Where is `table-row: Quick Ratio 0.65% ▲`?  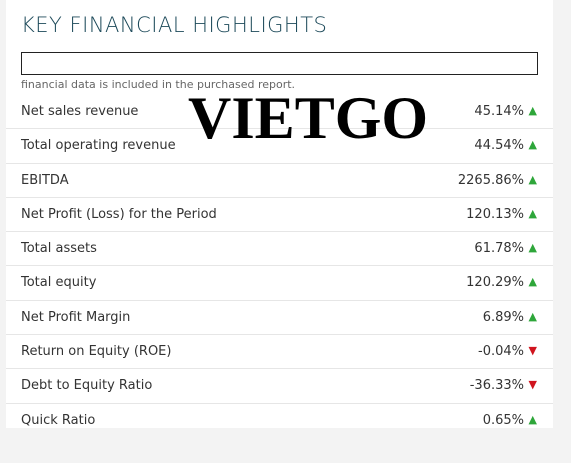
table-row: Quick Ratio 0.65% ▲ is located at coordinates (279, 420).